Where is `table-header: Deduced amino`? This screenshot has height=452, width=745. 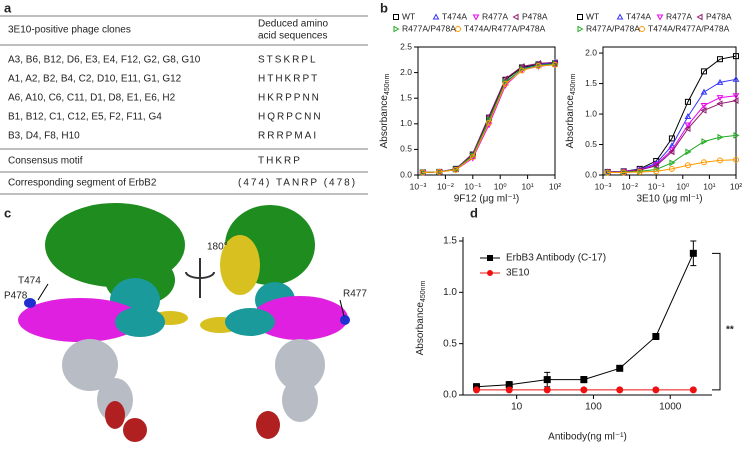
table-header: Deduced amino is located at coordinates (293, 24).